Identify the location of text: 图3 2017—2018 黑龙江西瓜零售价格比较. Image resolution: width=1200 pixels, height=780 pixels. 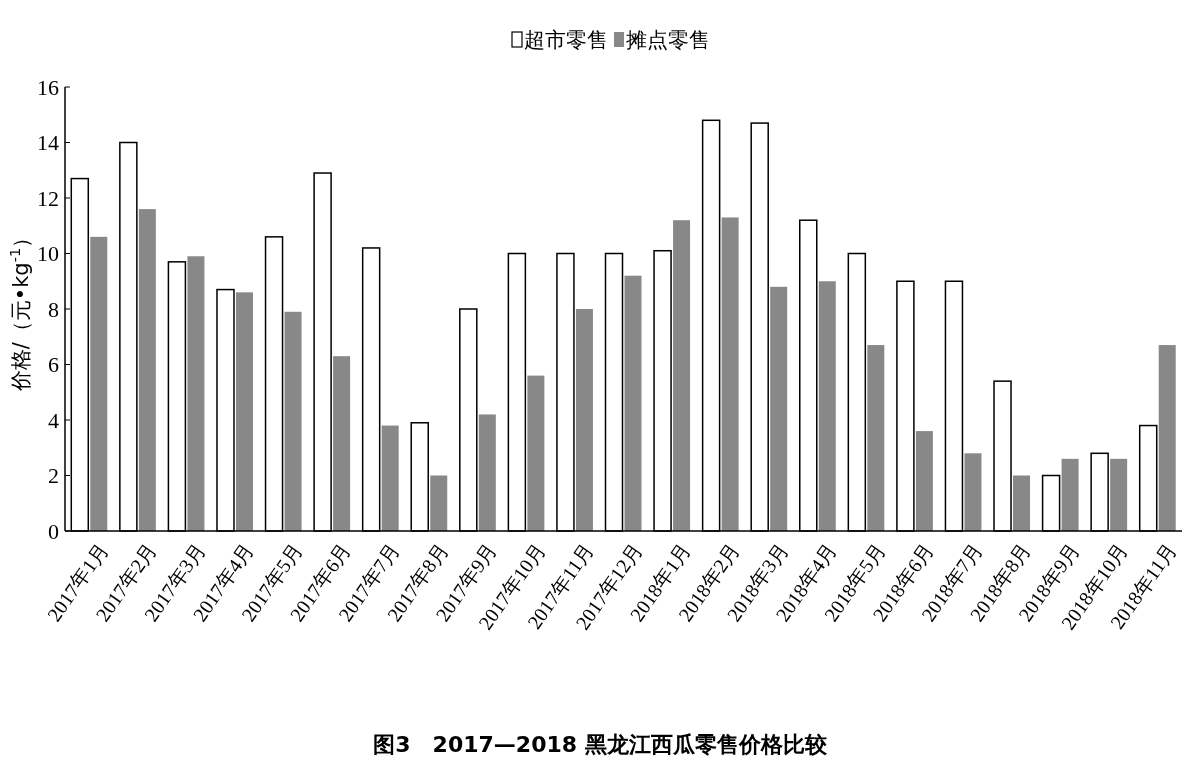
(600, 744).